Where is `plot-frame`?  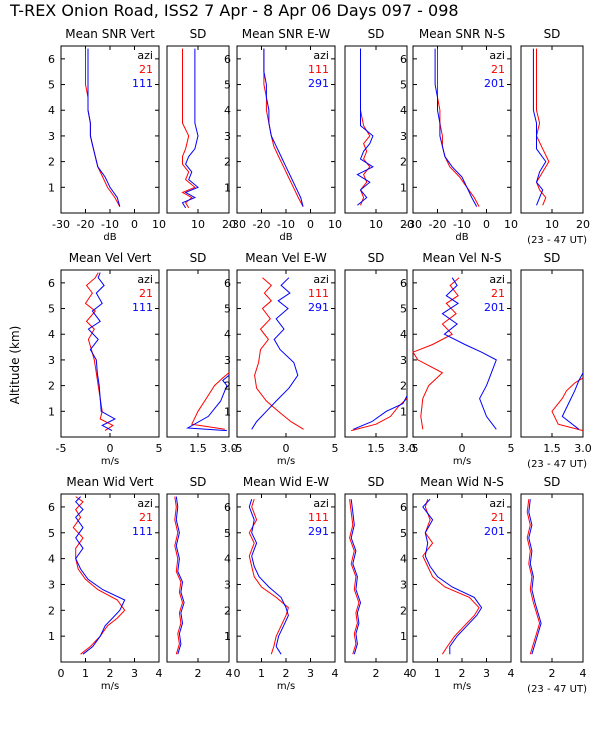 plot-frame is located at coordinates (376, 353).